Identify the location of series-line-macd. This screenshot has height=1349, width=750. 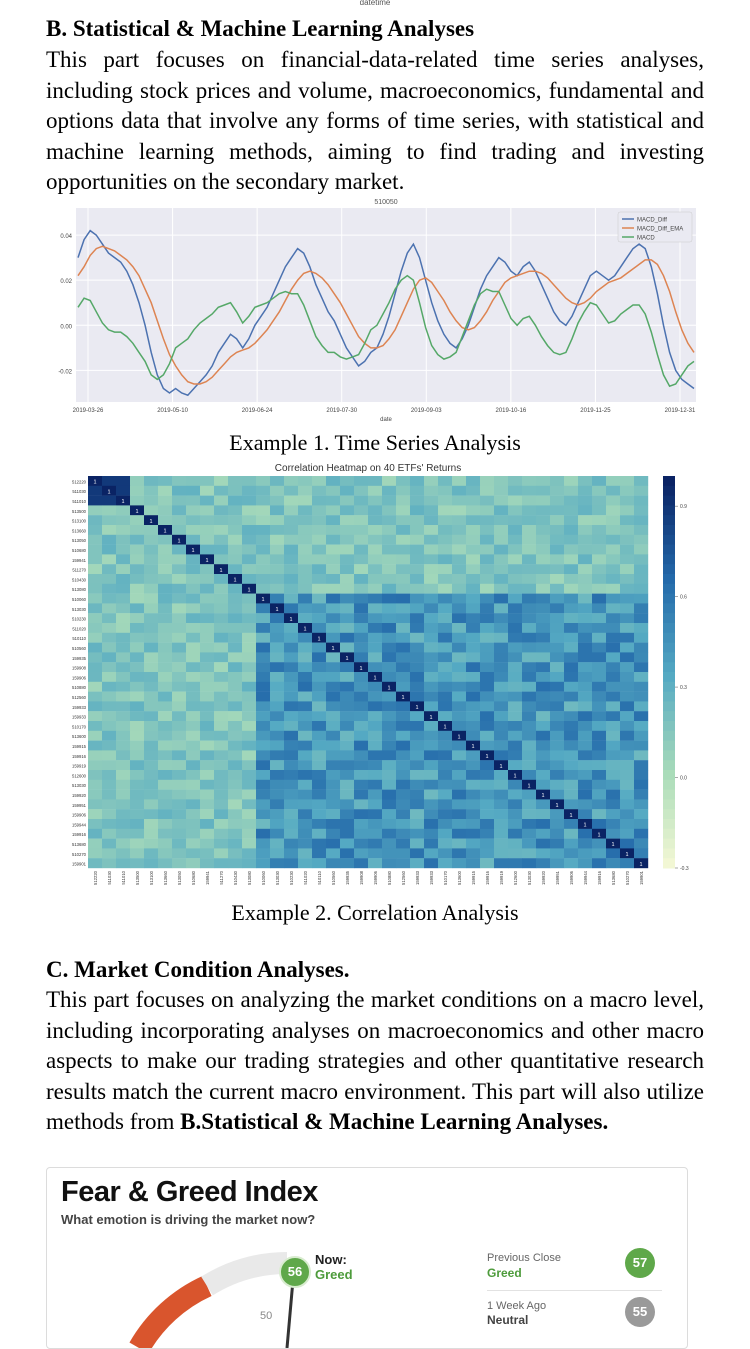
(386, 331).